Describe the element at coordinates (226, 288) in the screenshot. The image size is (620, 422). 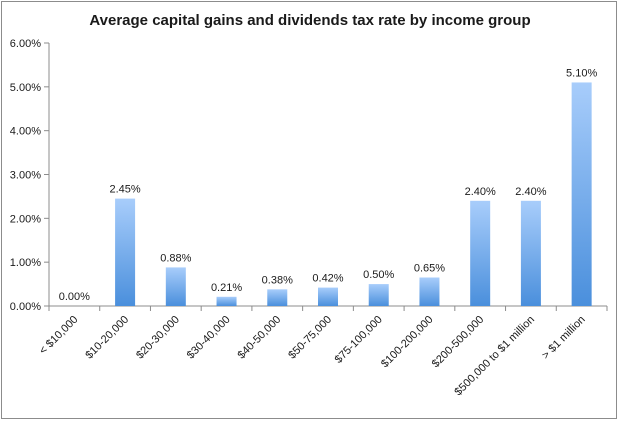
I see `data-label: 0.21%` at that location.